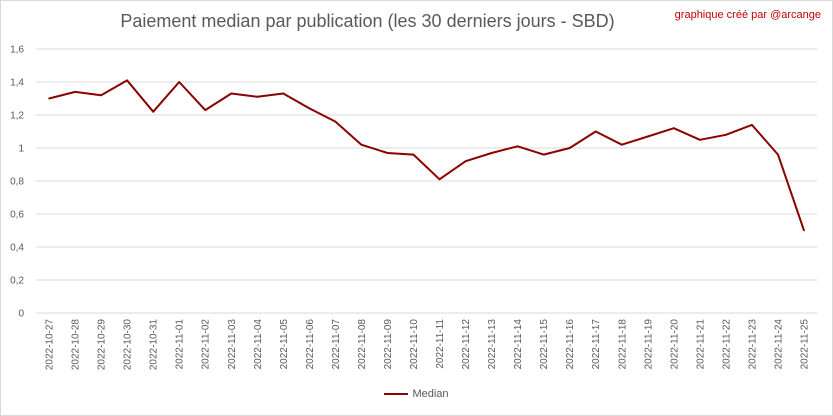  I want to click on x-tick-label: 2022-10-28, so click(76, 345).